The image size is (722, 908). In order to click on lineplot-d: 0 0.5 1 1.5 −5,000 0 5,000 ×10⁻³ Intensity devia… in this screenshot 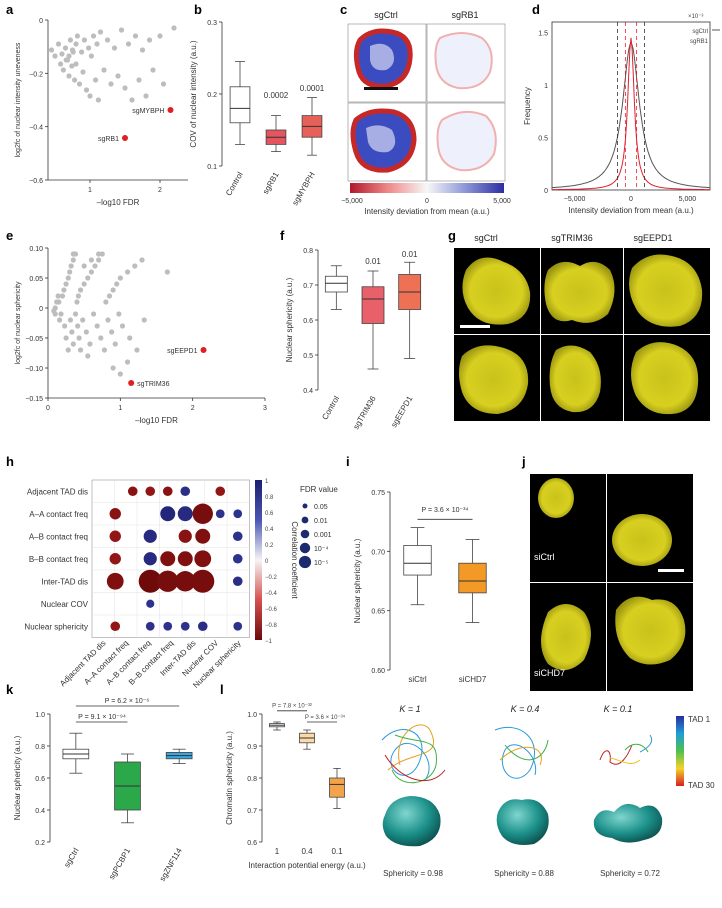, I will do `click(621, 114)`.